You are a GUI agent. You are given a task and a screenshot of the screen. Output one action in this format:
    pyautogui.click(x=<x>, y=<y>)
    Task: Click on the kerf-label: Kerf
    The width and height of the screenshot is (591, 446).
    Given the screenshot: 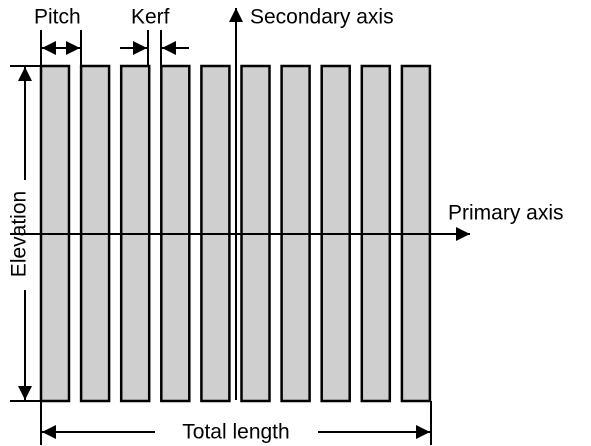 What is the action you would take?
    pyautogui.click(x=150, y=17)
    